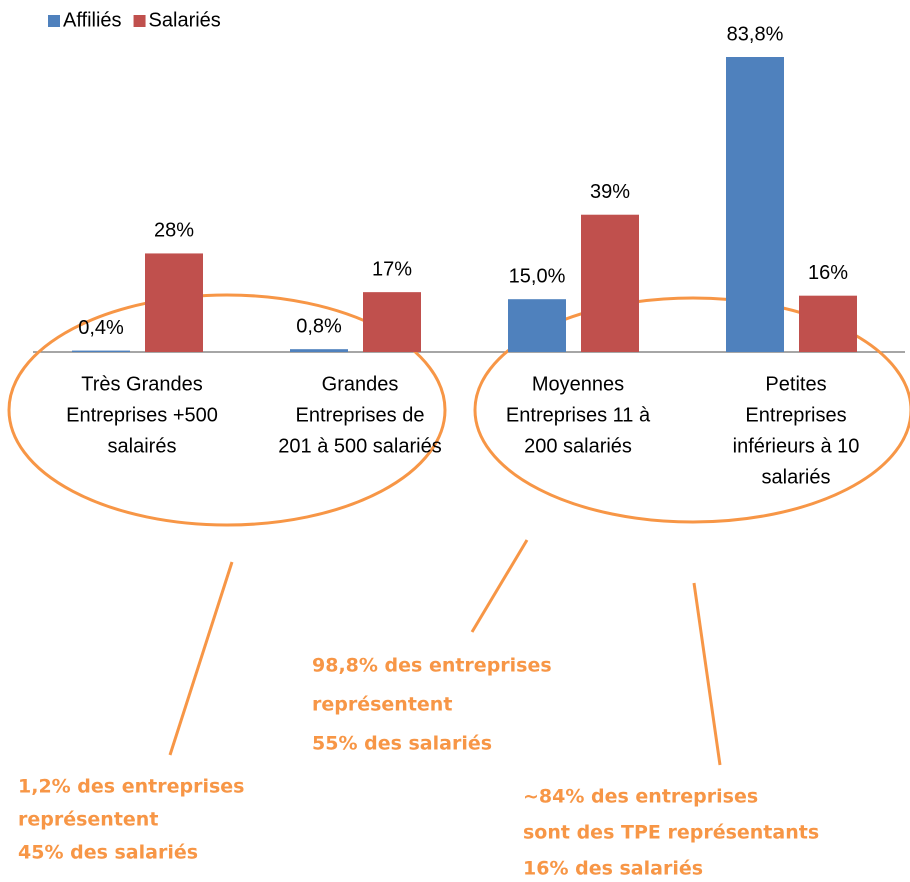  I want to click on annotation: ~84% des entreprises, so click(640, 797).